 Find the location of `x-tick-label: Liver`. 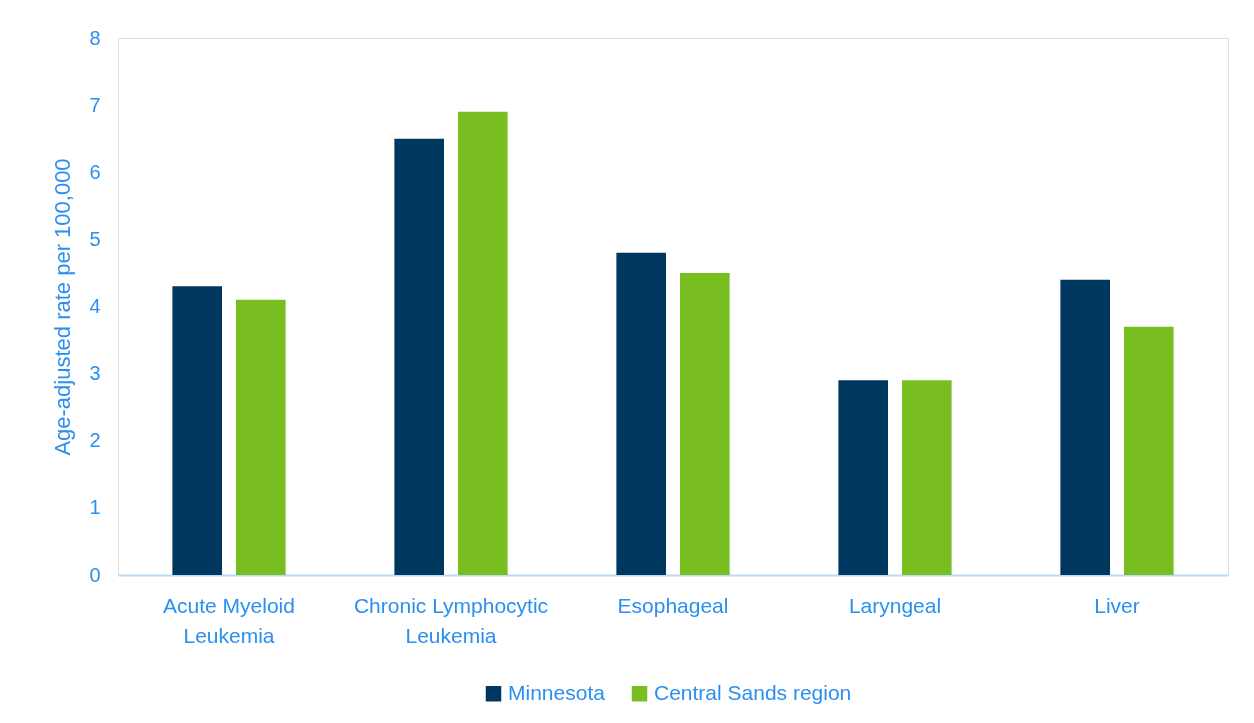

x-tick-label: Liver is located at coordinates (1117, 605).